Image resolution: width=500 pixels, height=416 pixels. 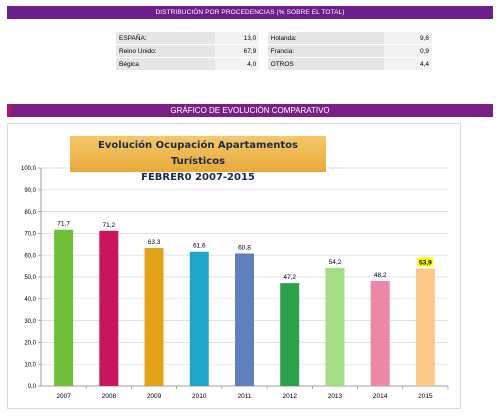 I want to click on origin-label: Francia:, so click(x=325, y=51).